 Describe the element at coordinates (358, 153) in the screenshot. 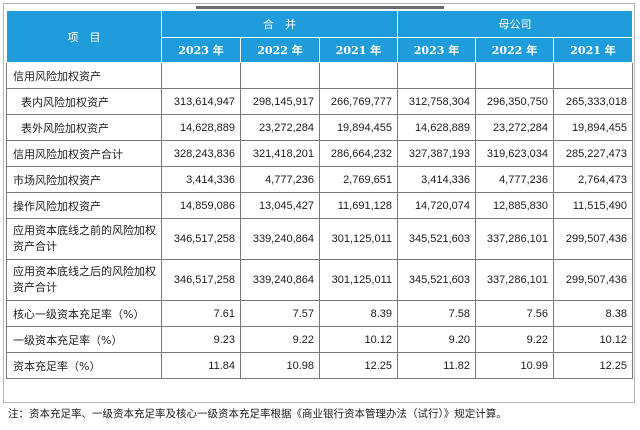

I see `cell-value: 286,664,232` at that location.